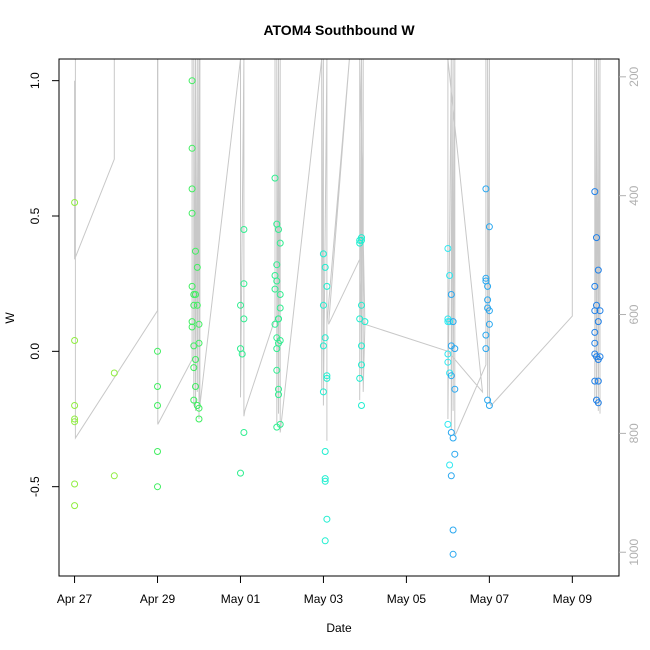 The width and height of the screenshot is (650, 650). What do you see at coordinates (634, 195) in the screenshot?
I see `y2-tick-label: 400` at bounding box center [634, 195].